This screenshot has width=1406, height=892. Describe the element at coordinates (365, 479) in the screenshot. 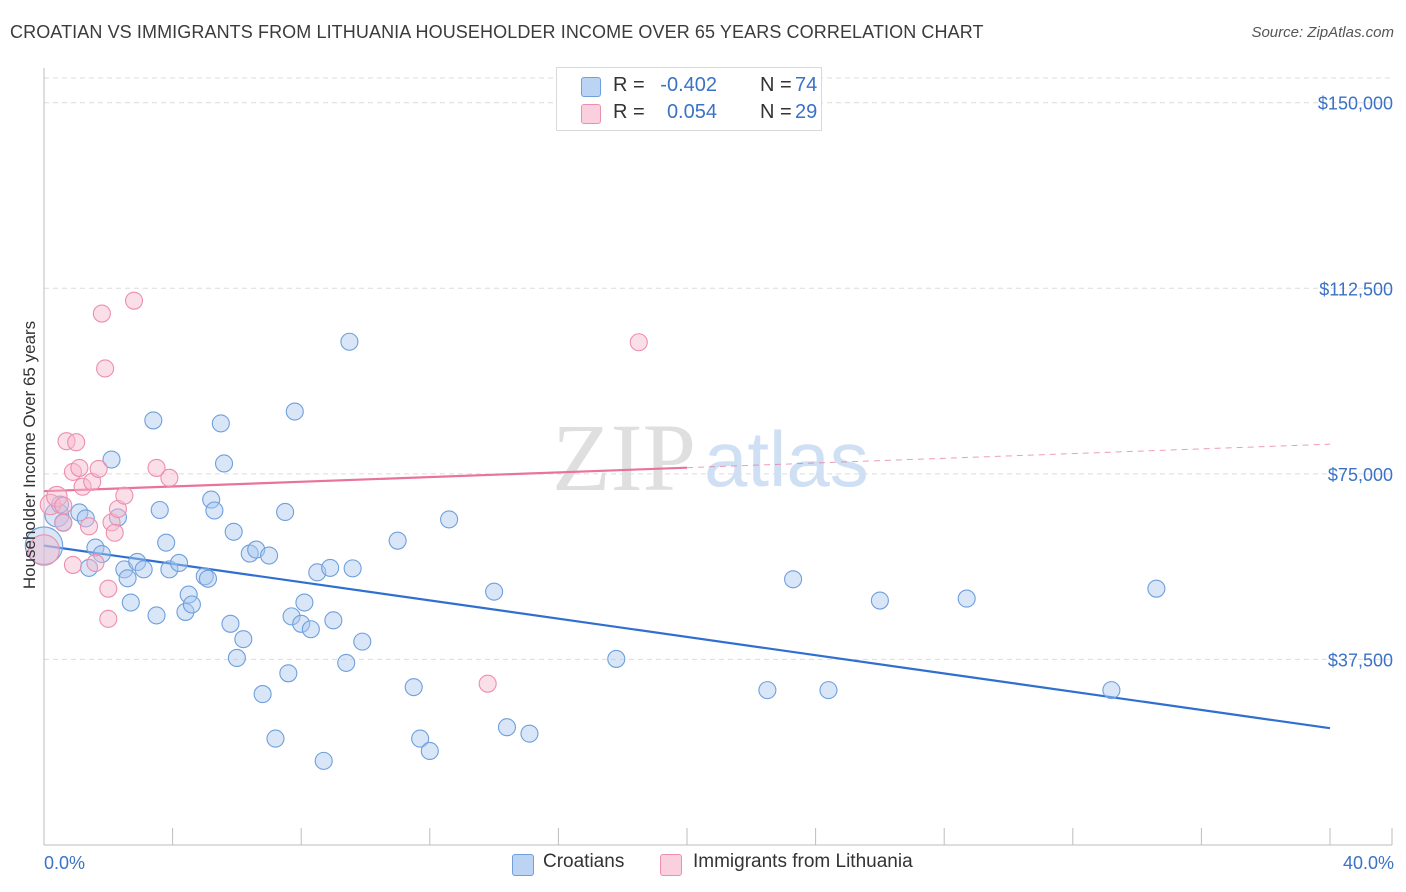

I see `trend-line-lithuania` at that location.